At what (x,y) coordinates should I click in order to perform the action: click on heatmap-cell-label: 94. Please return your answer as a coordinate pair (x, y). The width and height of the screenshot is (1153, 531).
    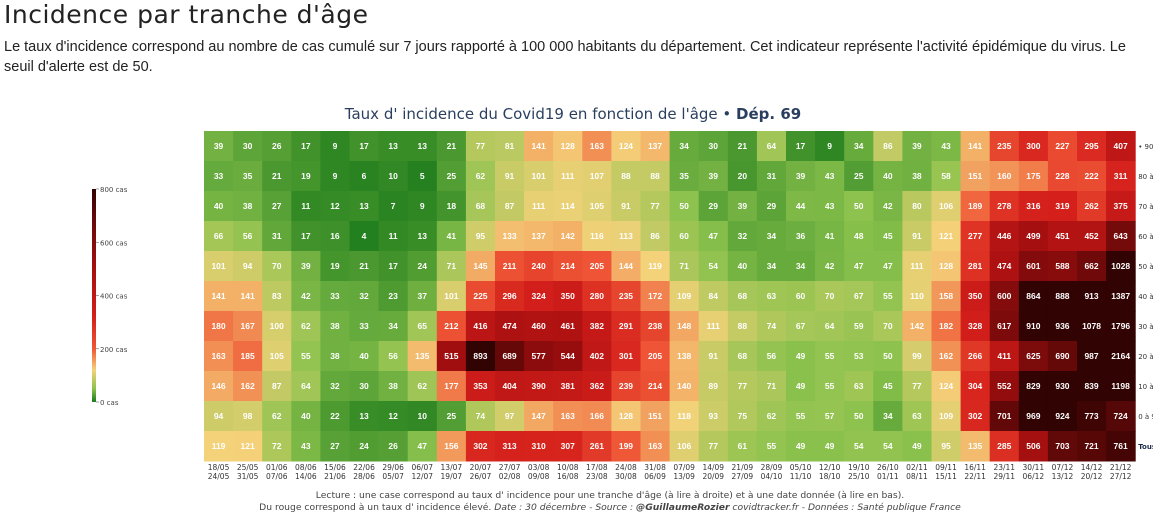
    Looking at the image, I should click on (248, 266).